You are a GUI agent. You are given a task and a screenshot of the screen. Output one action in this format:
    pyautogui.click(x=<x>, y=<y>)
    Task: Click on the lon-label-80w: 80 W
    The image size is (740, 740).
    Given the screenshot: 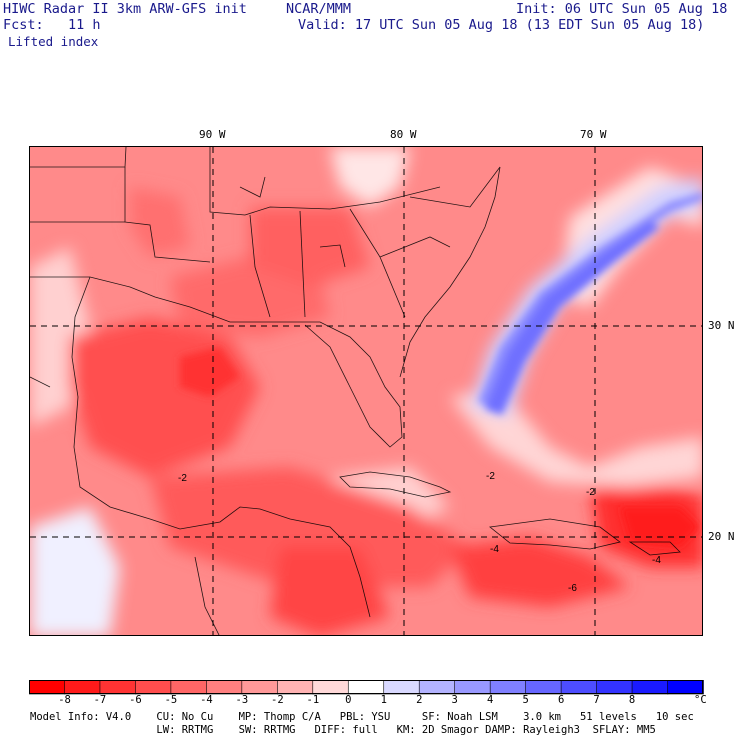 What is the action you would take?
    pyautogui.click(x=403, y=134)
    